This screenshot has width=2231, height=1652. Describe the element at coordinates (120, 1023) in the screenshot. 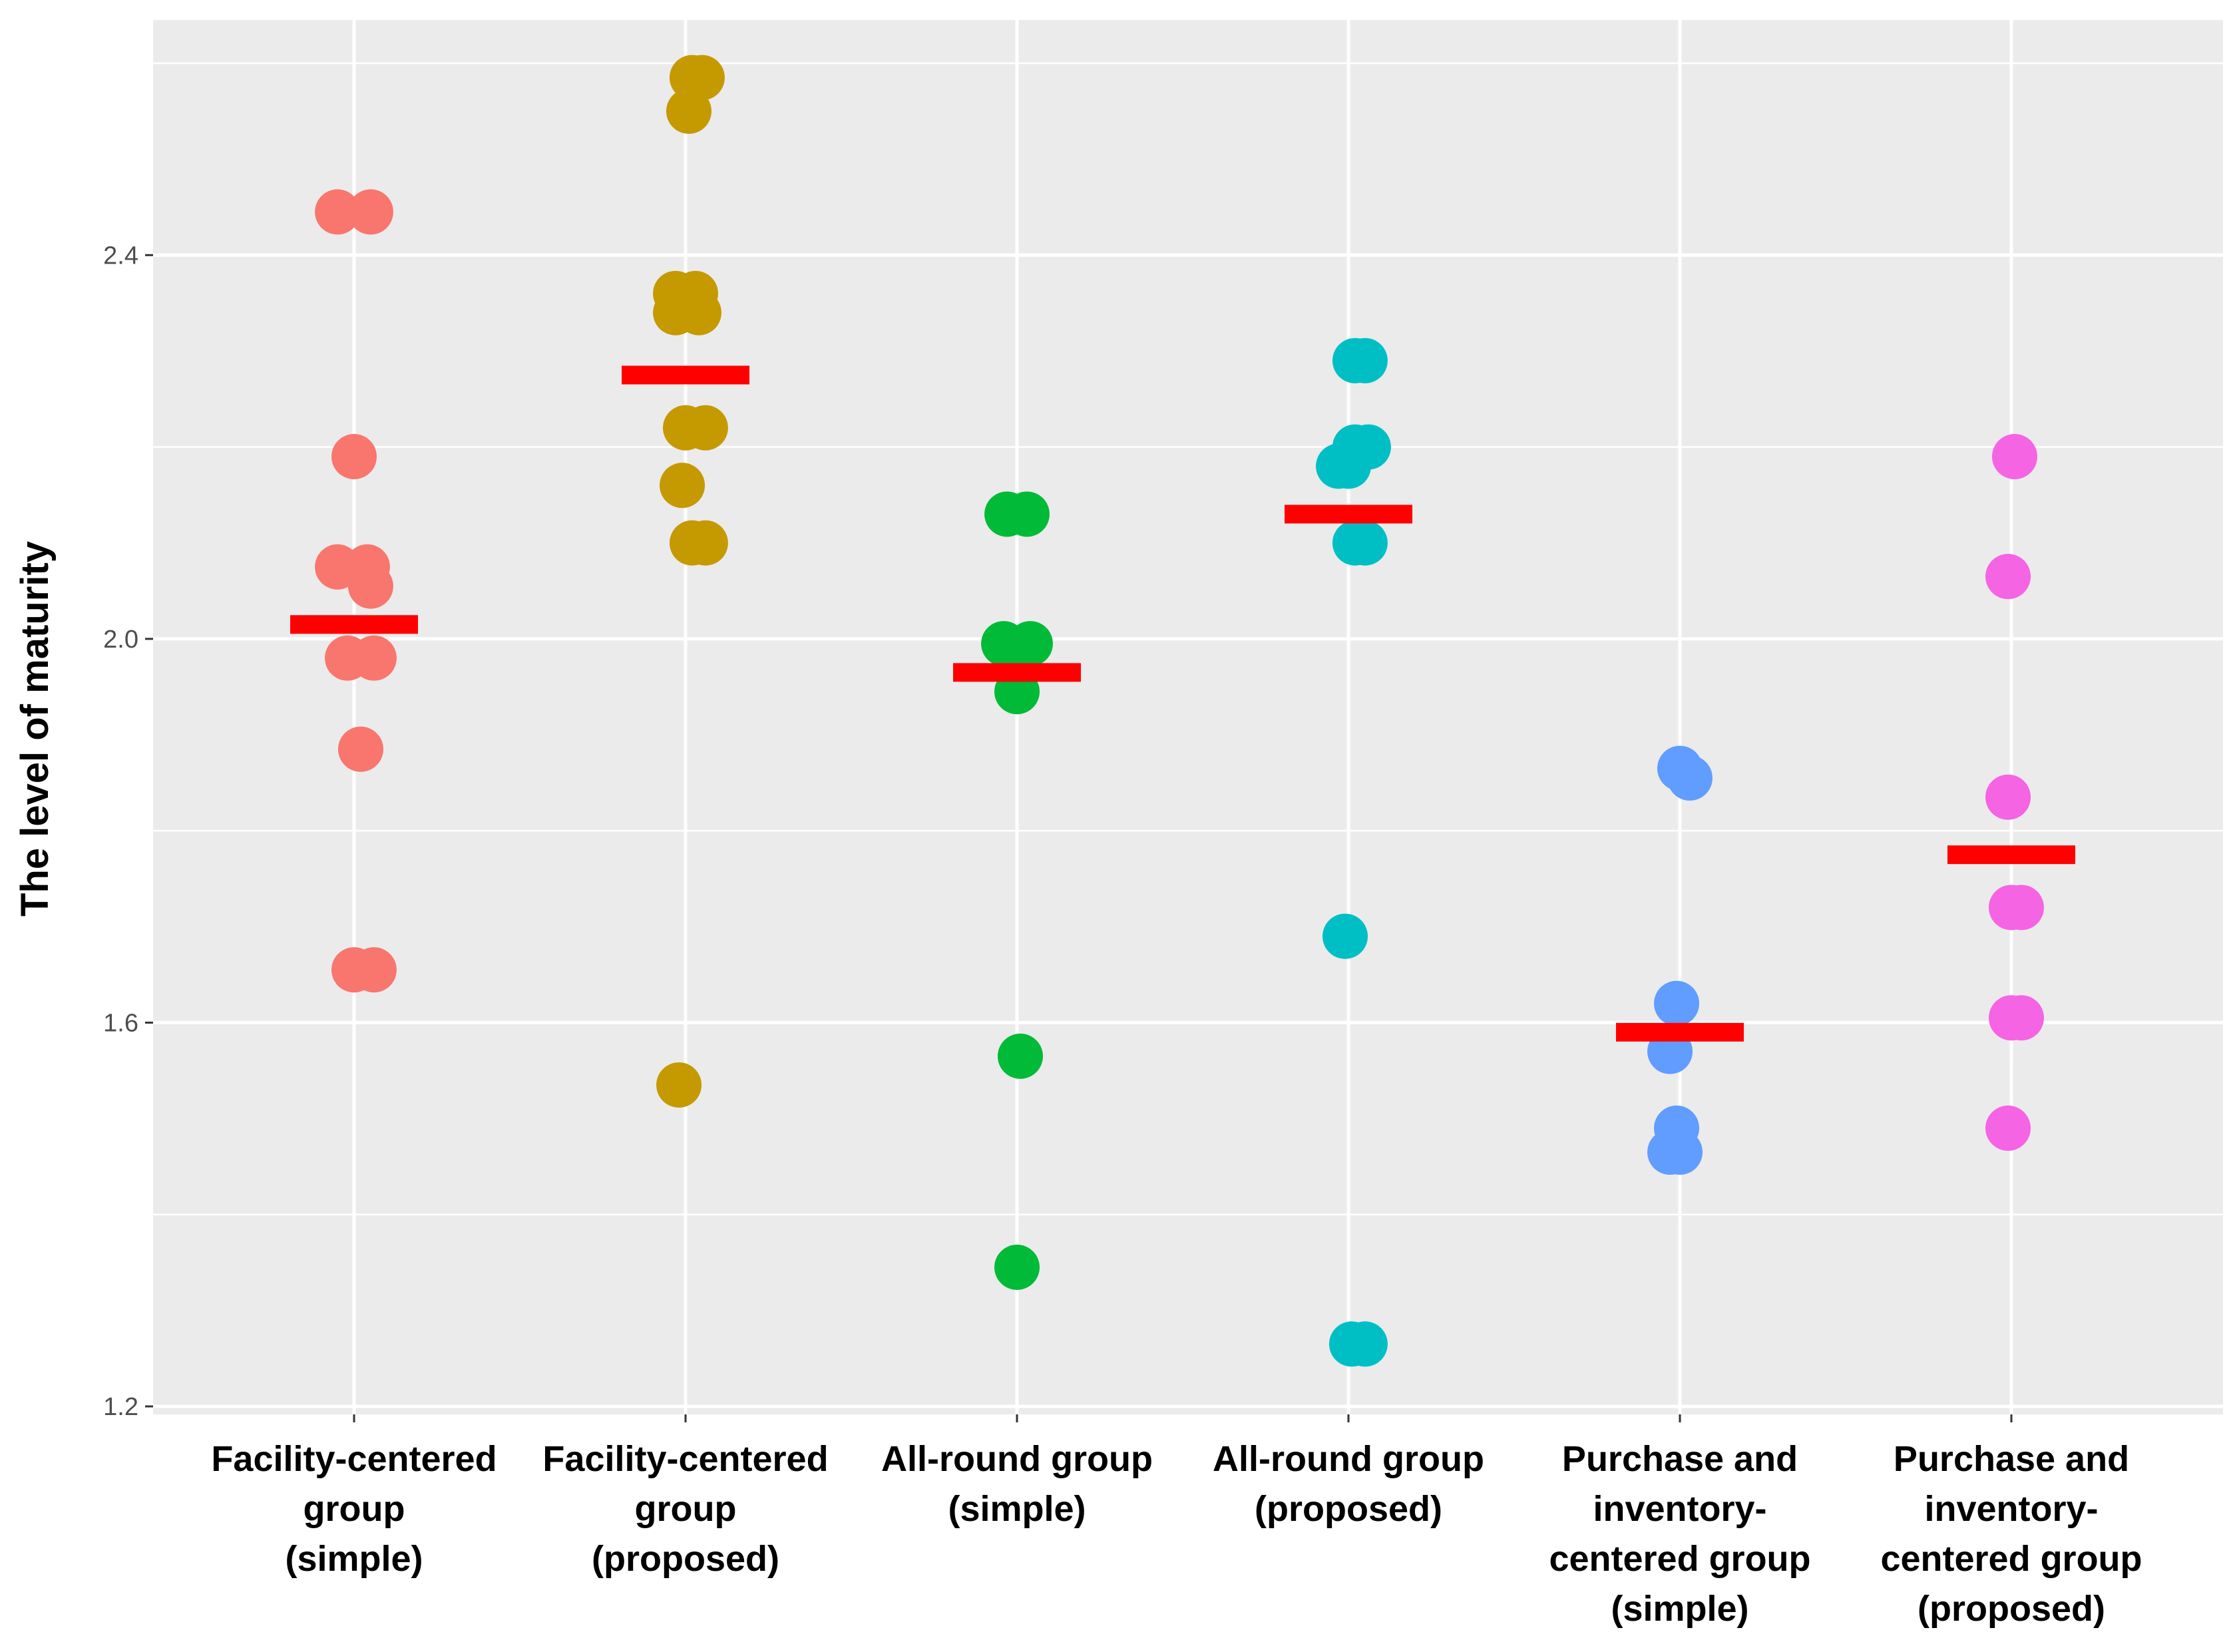

I see `y-tick-label: 1.6` at that location.